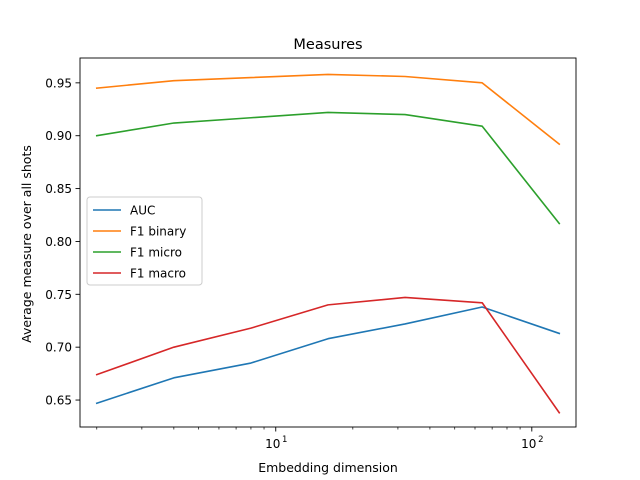 The image size is (640, 480). I want to click on x-axis-label: Embedding dimension, so click(328, 467).